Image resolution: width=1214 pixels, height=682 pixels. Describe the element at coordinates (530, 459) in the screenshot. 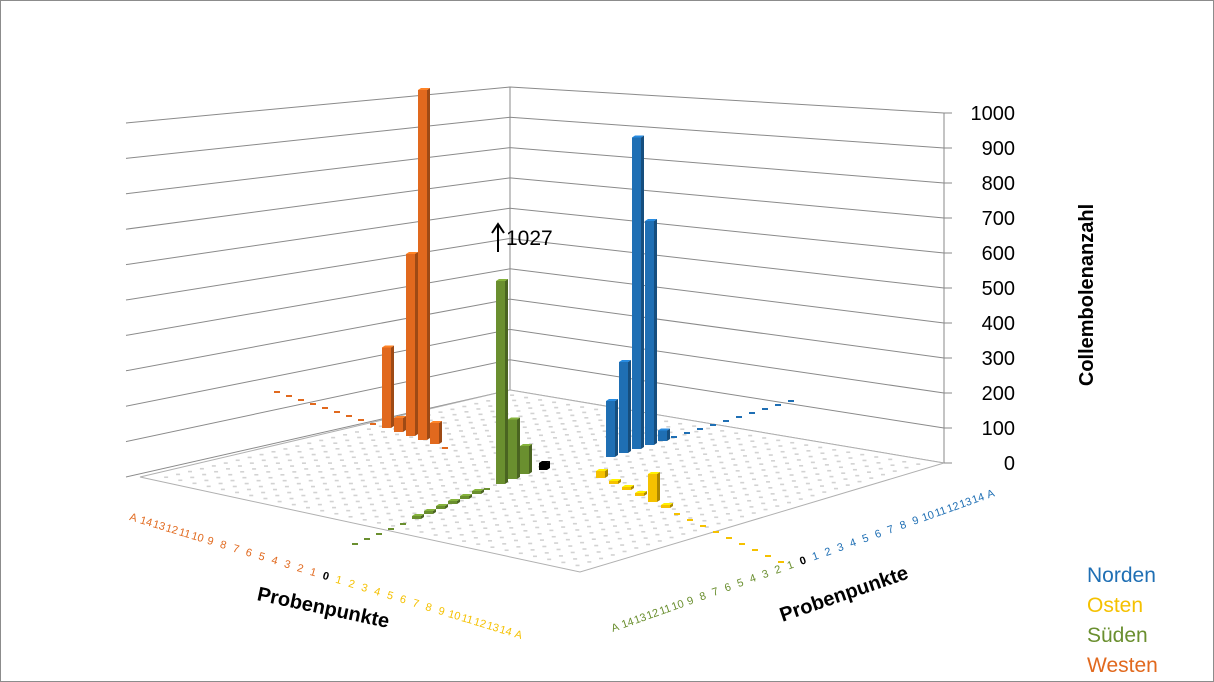

I see `bar-süden-side` at that location.